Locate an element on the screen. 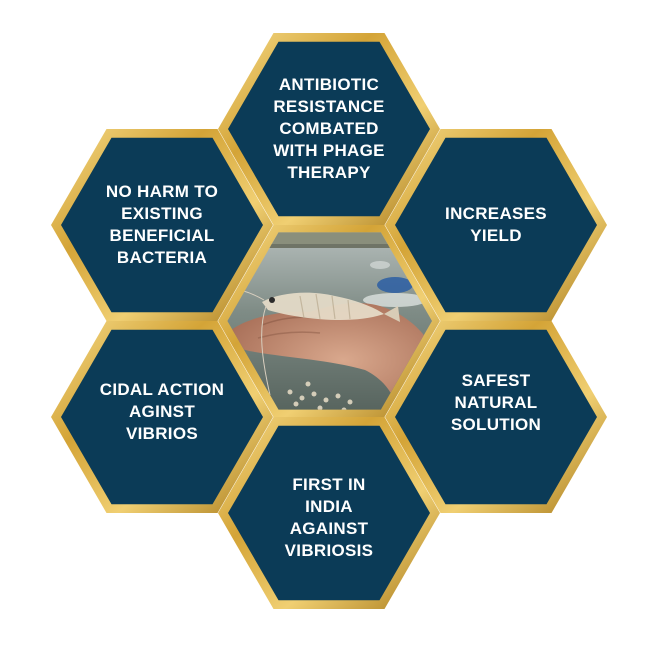 This screenshot has width=650, height=650. hex-center-photo is located at coordinates (329, 321).